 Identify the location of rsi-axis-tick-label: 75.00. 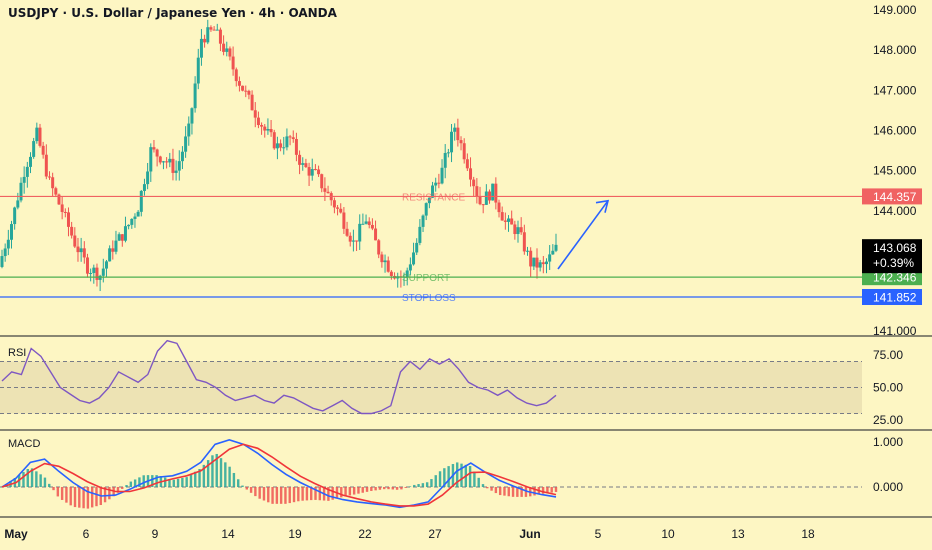
(888, 355).